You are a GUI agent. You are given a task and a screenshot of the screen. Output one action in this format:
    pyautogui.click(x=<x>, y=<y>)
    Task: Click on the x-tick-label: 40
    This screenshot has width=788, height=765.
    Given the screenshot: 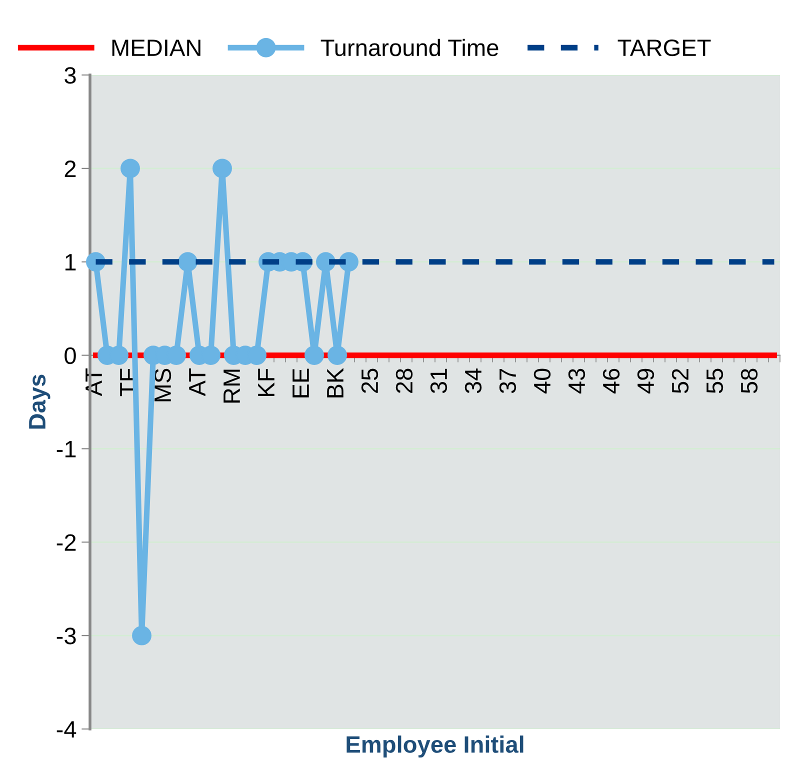 What is the action you would take?
    pyautogui.click(x=542, y=381)
    